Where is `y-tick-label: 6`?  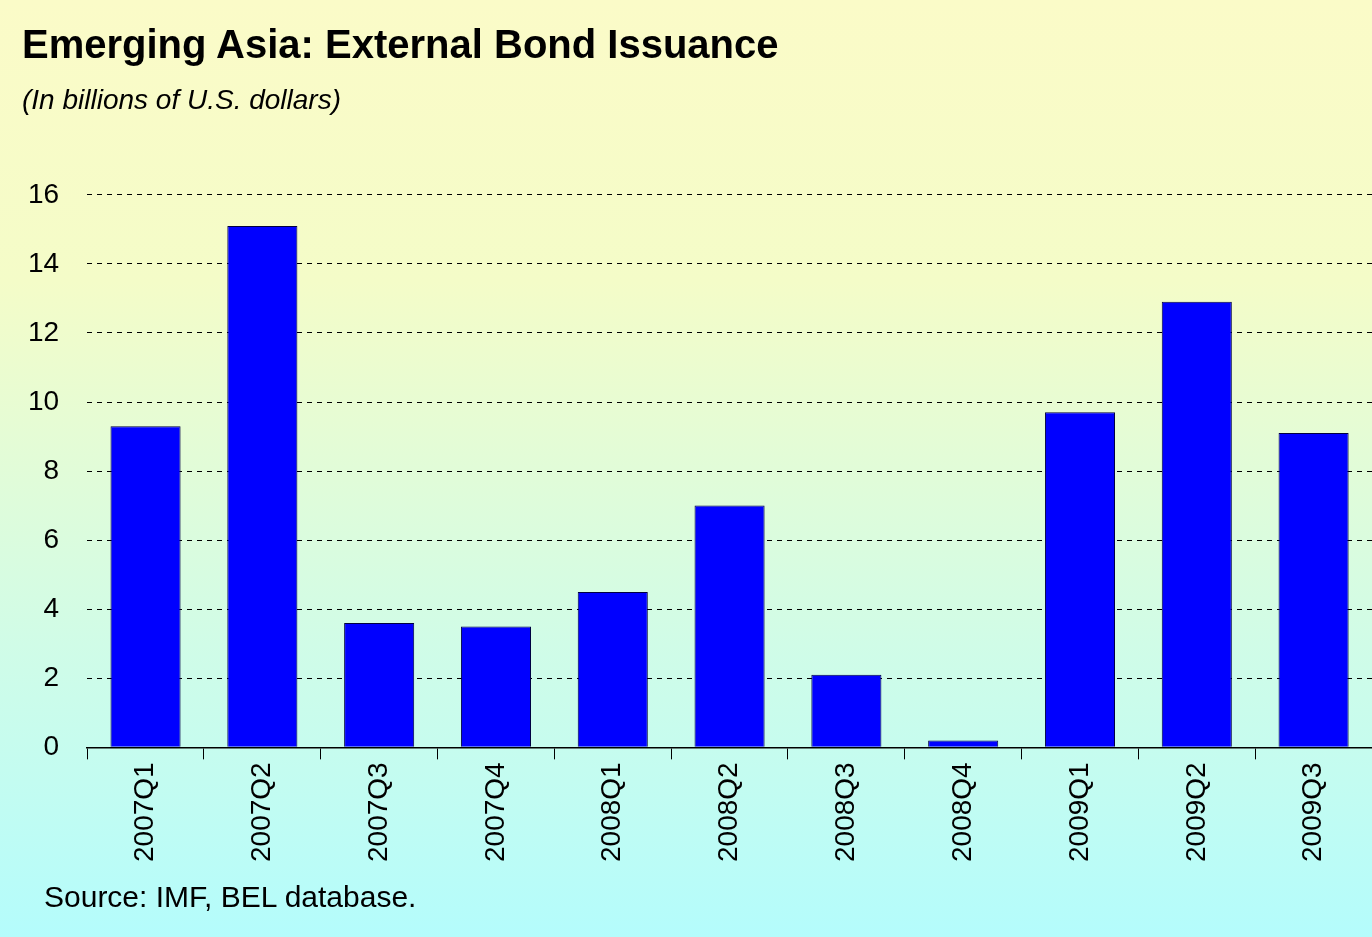 y-tick-label: 6 is located at coordinates (51, 538).